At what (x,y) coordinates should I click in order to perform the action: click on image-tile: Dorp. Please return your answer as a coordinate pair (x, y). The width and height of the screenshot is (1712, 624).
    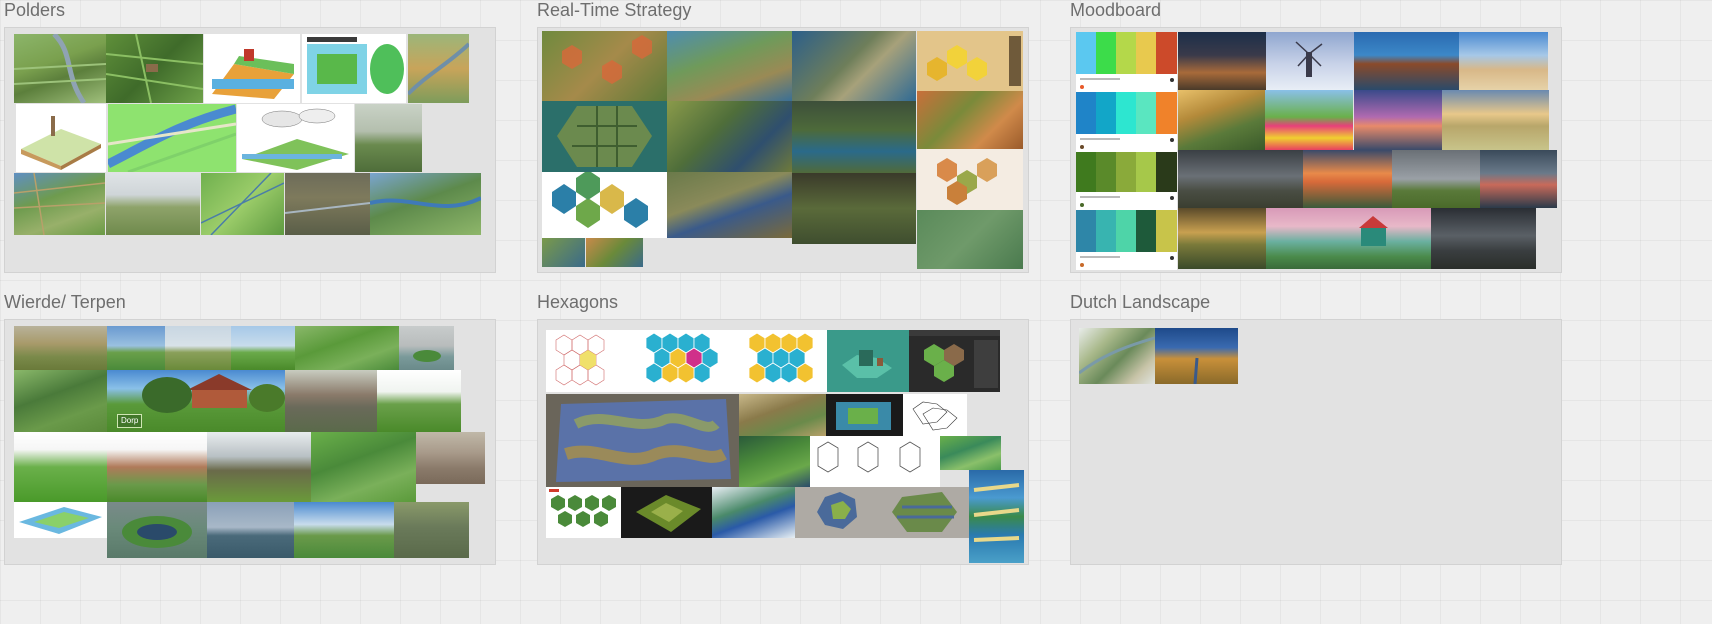
    Looking at the image, I should click on (196, 401).